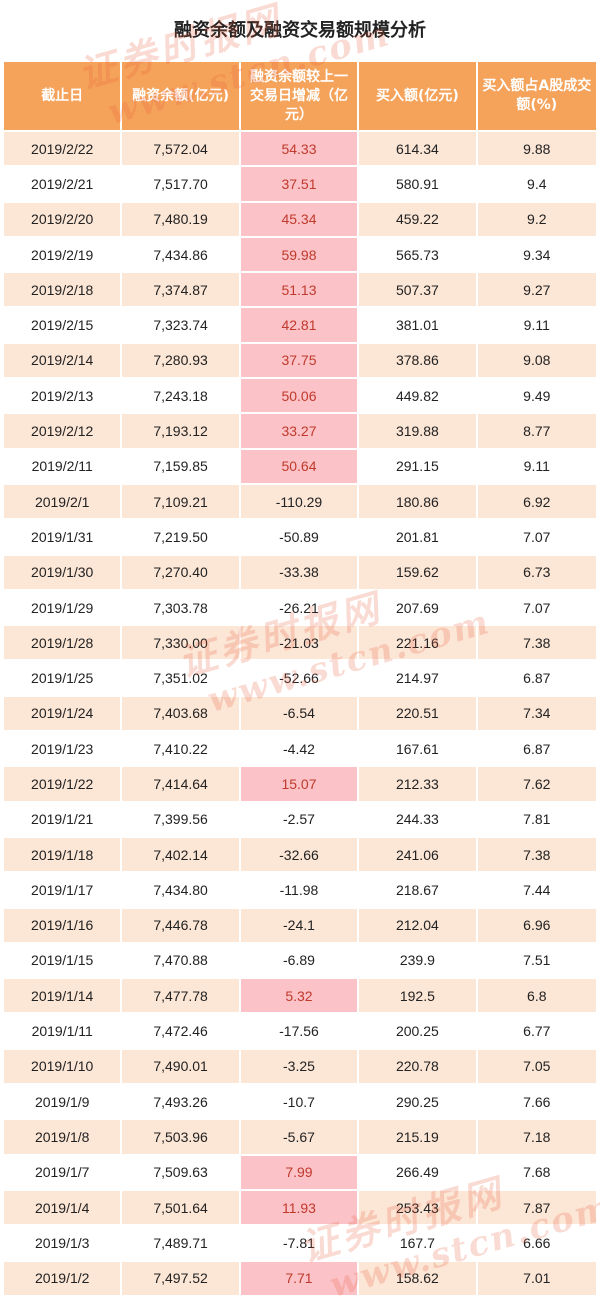  I want to click on cell-change: -52.66, so click(299, 678).